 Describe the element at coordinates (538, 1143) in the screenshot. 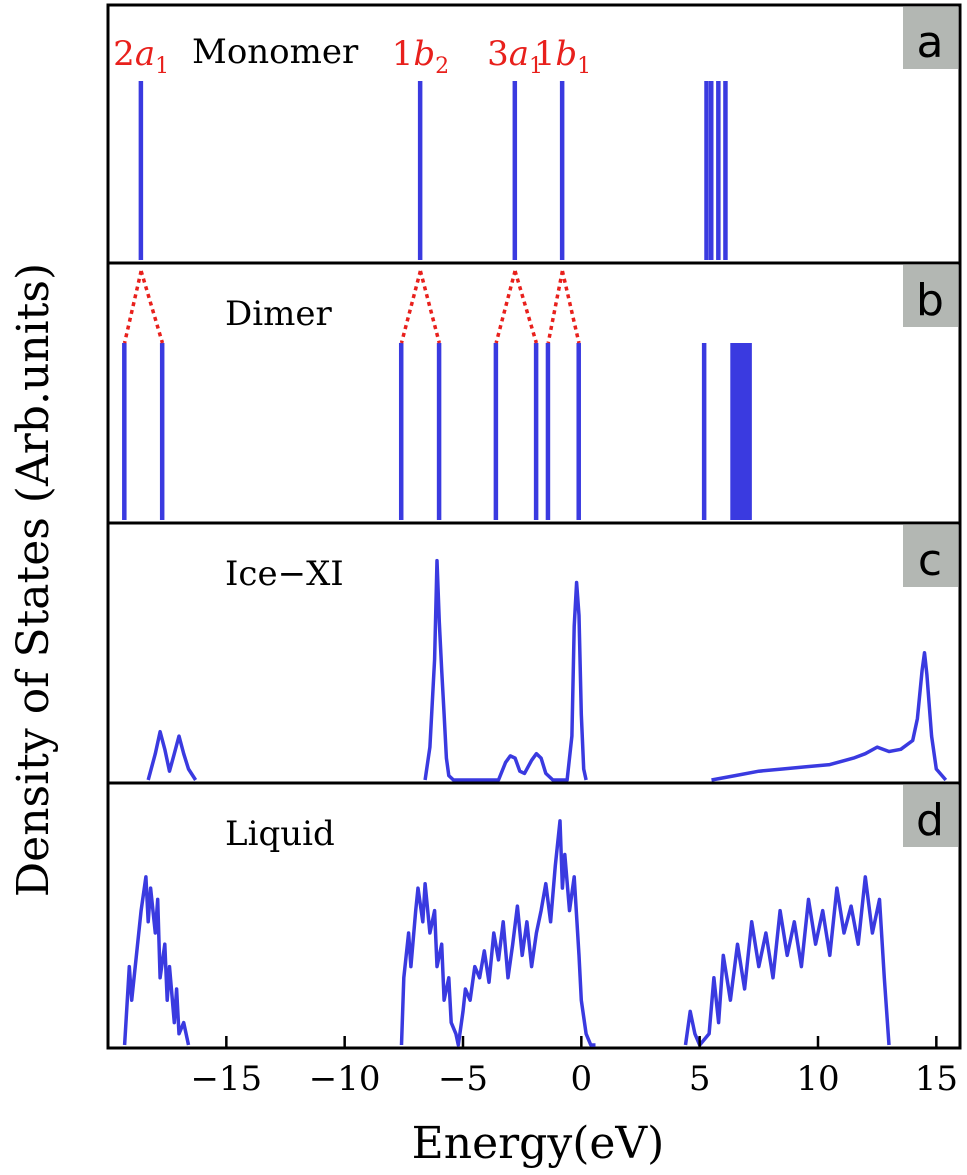

I see `x-axis-label: Energy(eV)` at that location.